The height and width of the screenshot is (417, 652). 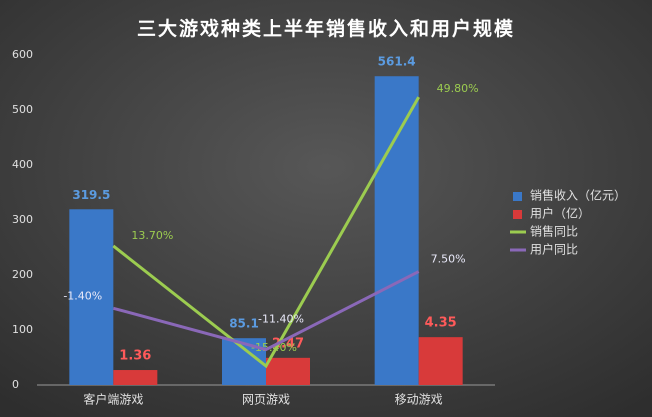 What do you see at coordinates (441, 323) in the screenshot?
I see `data-label: 4.35` at bounding box center [441, 323].